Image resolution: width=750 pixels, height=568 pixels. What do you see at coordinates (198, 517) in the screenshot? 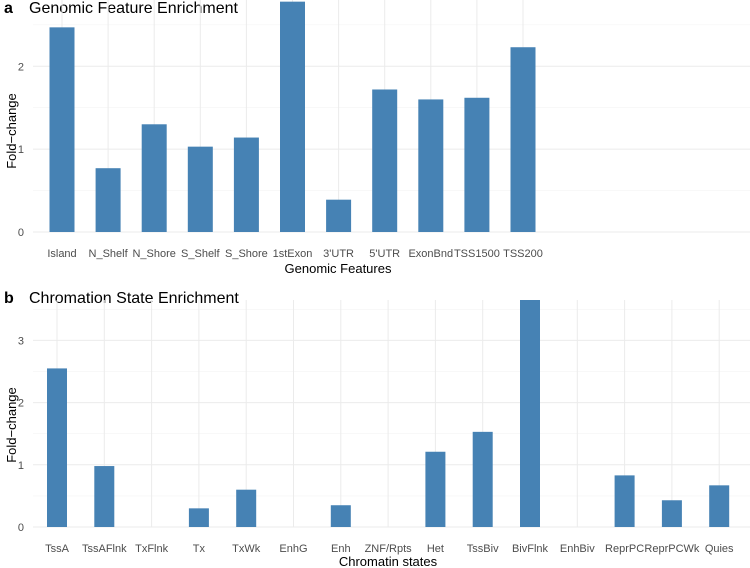
I see `bar-tx` at bounding box center [198, 517].